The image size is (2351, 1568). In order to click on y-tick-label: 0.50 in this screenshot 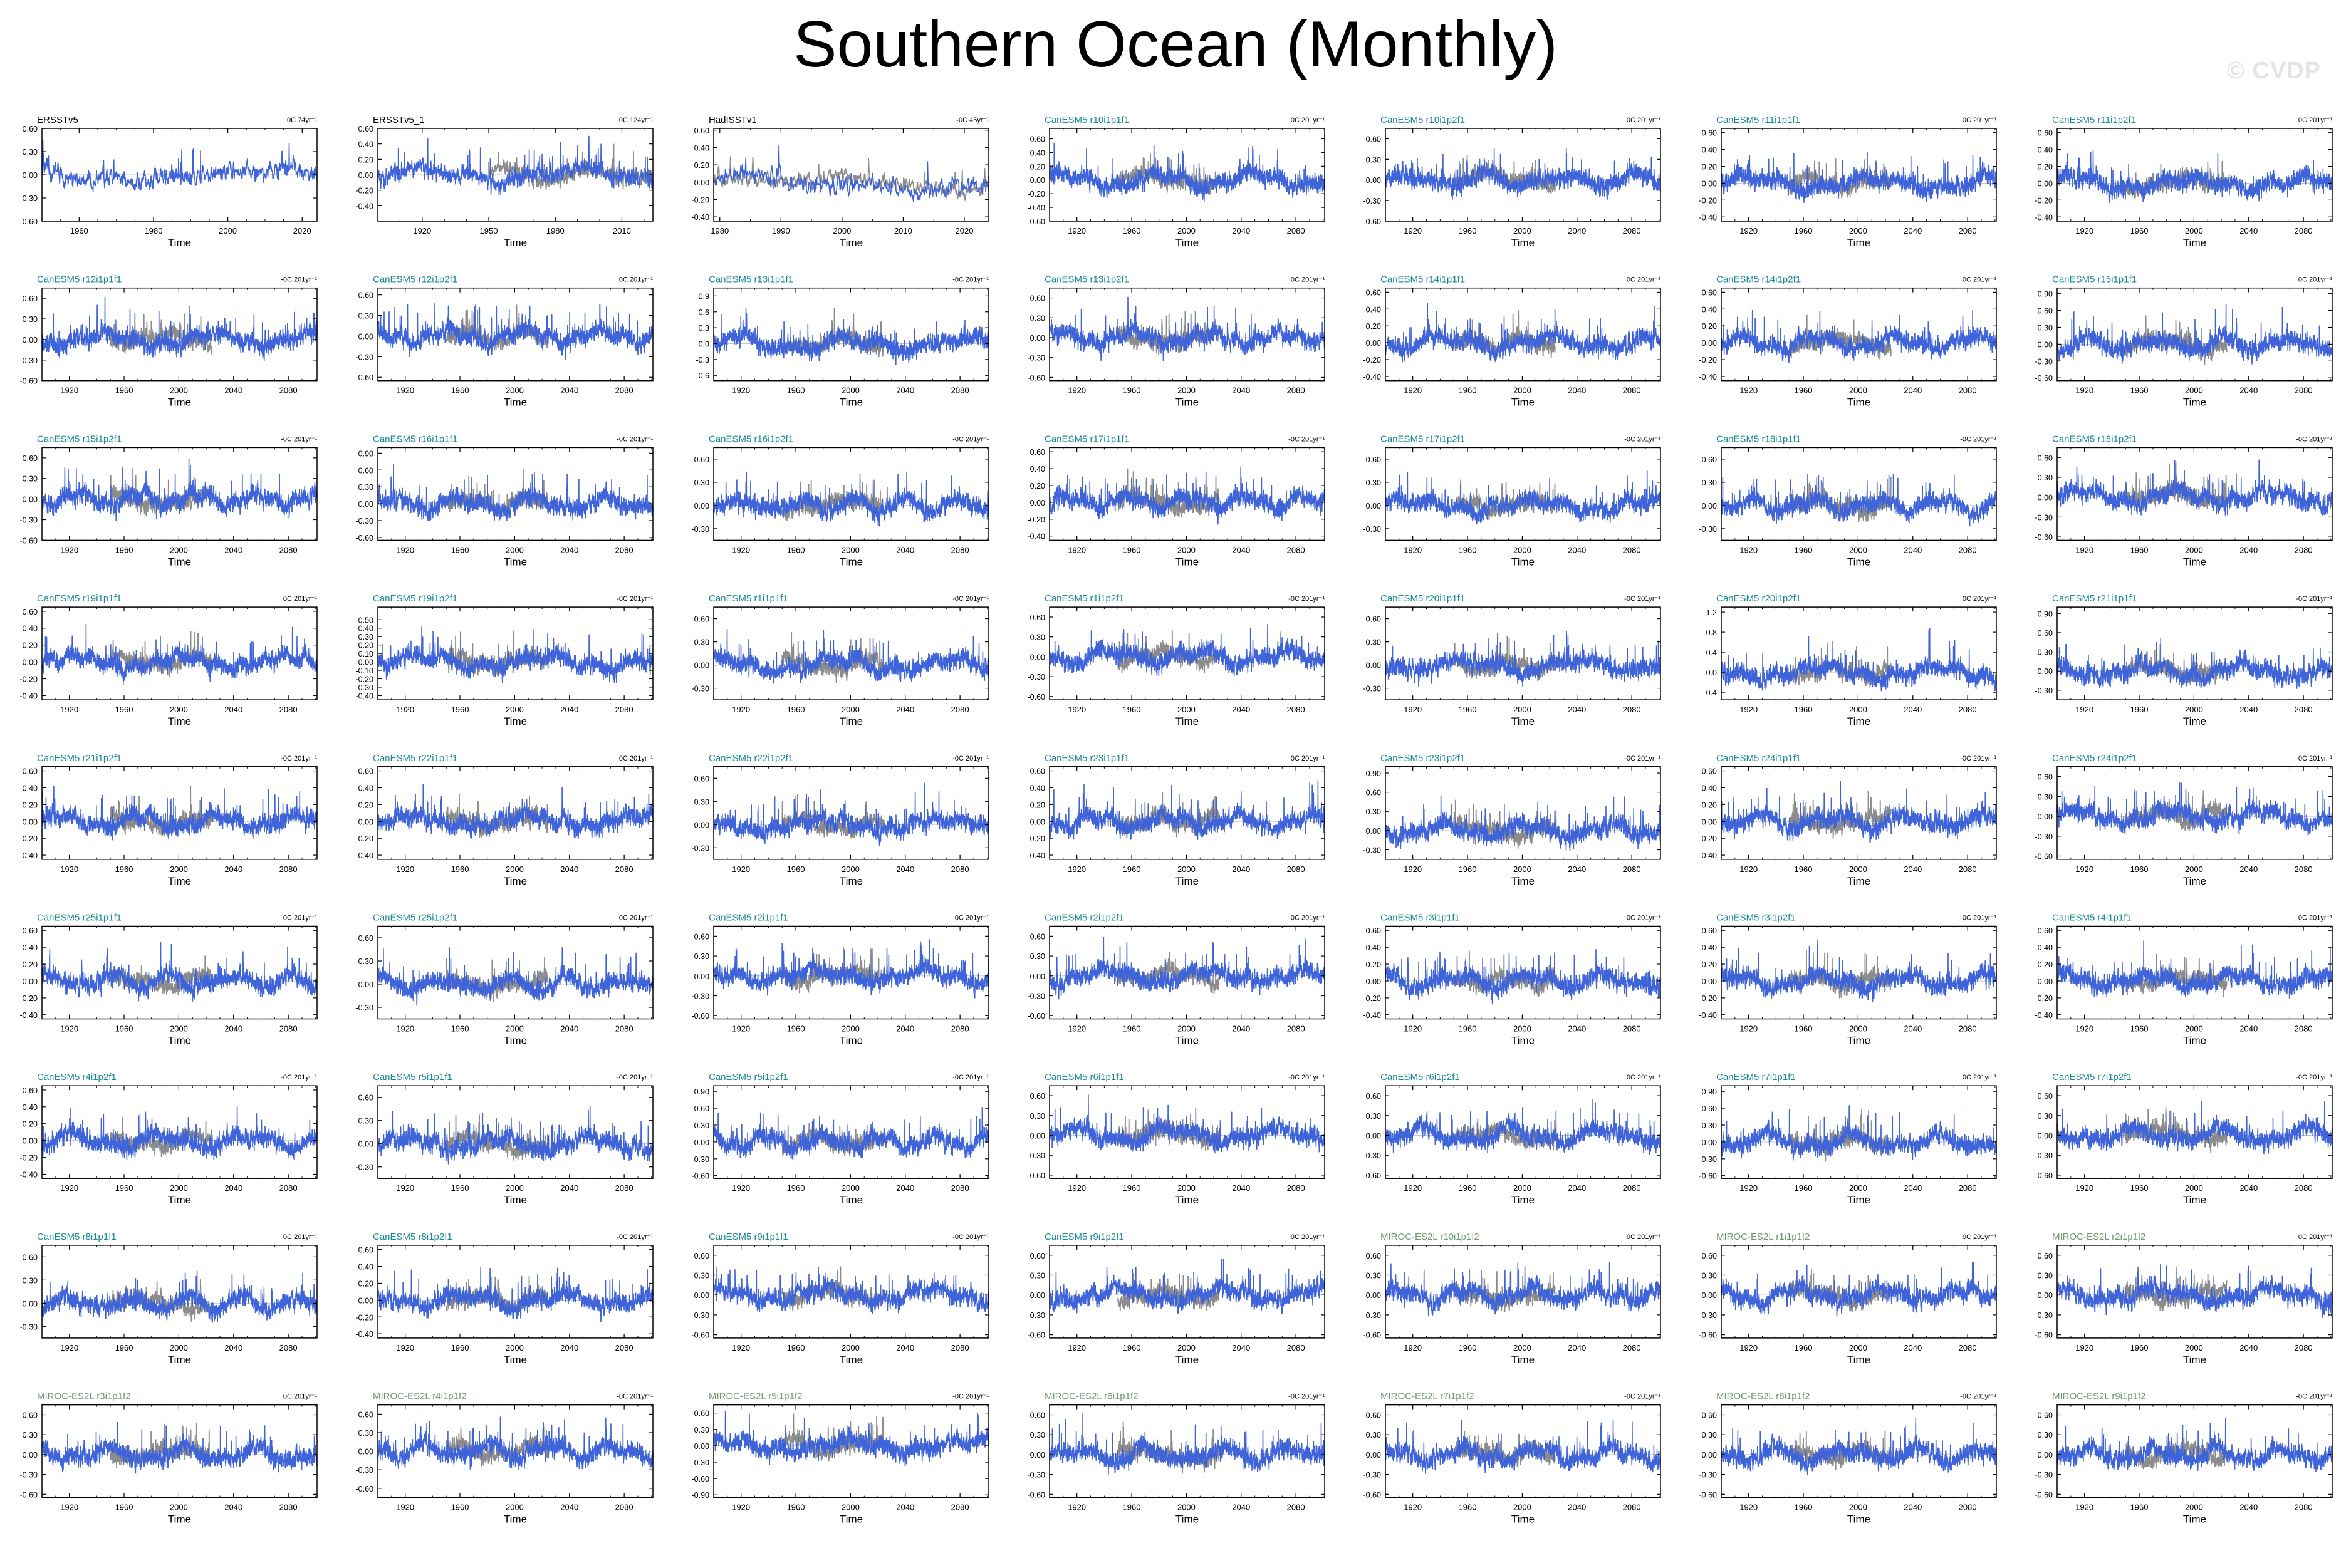, I will do `click(365, 621)`.